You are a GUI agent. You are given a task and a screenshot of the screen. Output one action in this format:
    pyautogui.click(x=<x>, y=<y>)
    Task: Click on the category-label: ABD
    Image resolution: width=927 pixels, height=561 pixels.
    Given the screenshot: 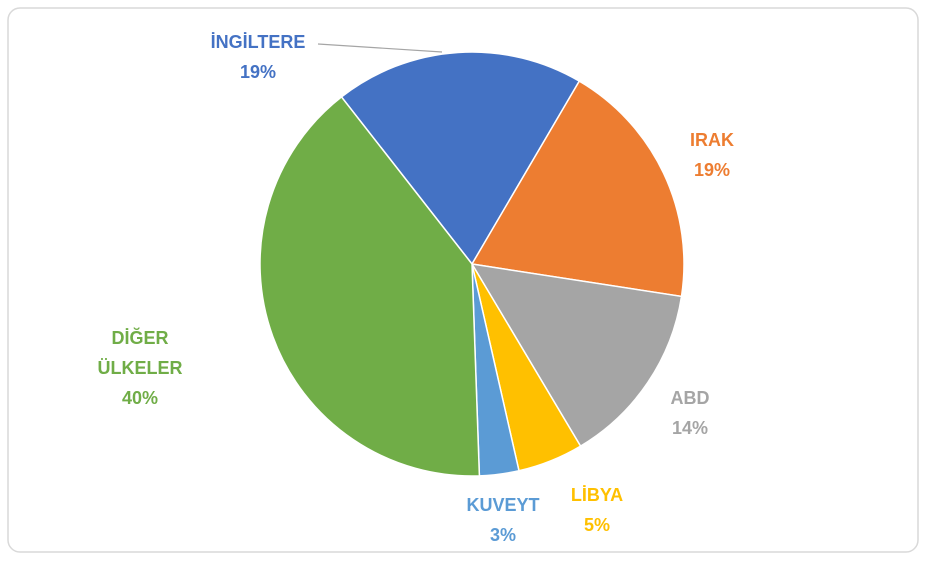 What is the action you would take?
    pyautogui.click(x=690, y=398)
    